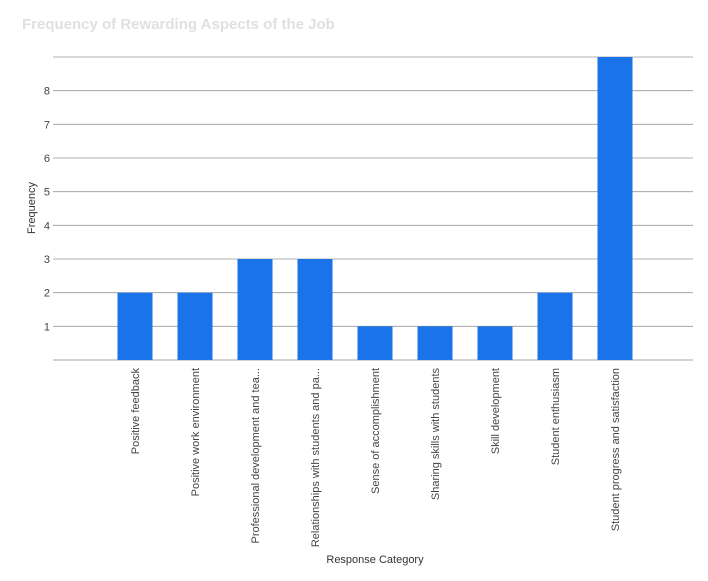 Image resolution: width=708 pixels, height=581 pixels. What do you see at coordinates (436, 434) in the screenshot?
I see `x-tick-label: Sharing skills with students` at bounding box center [436, 434].